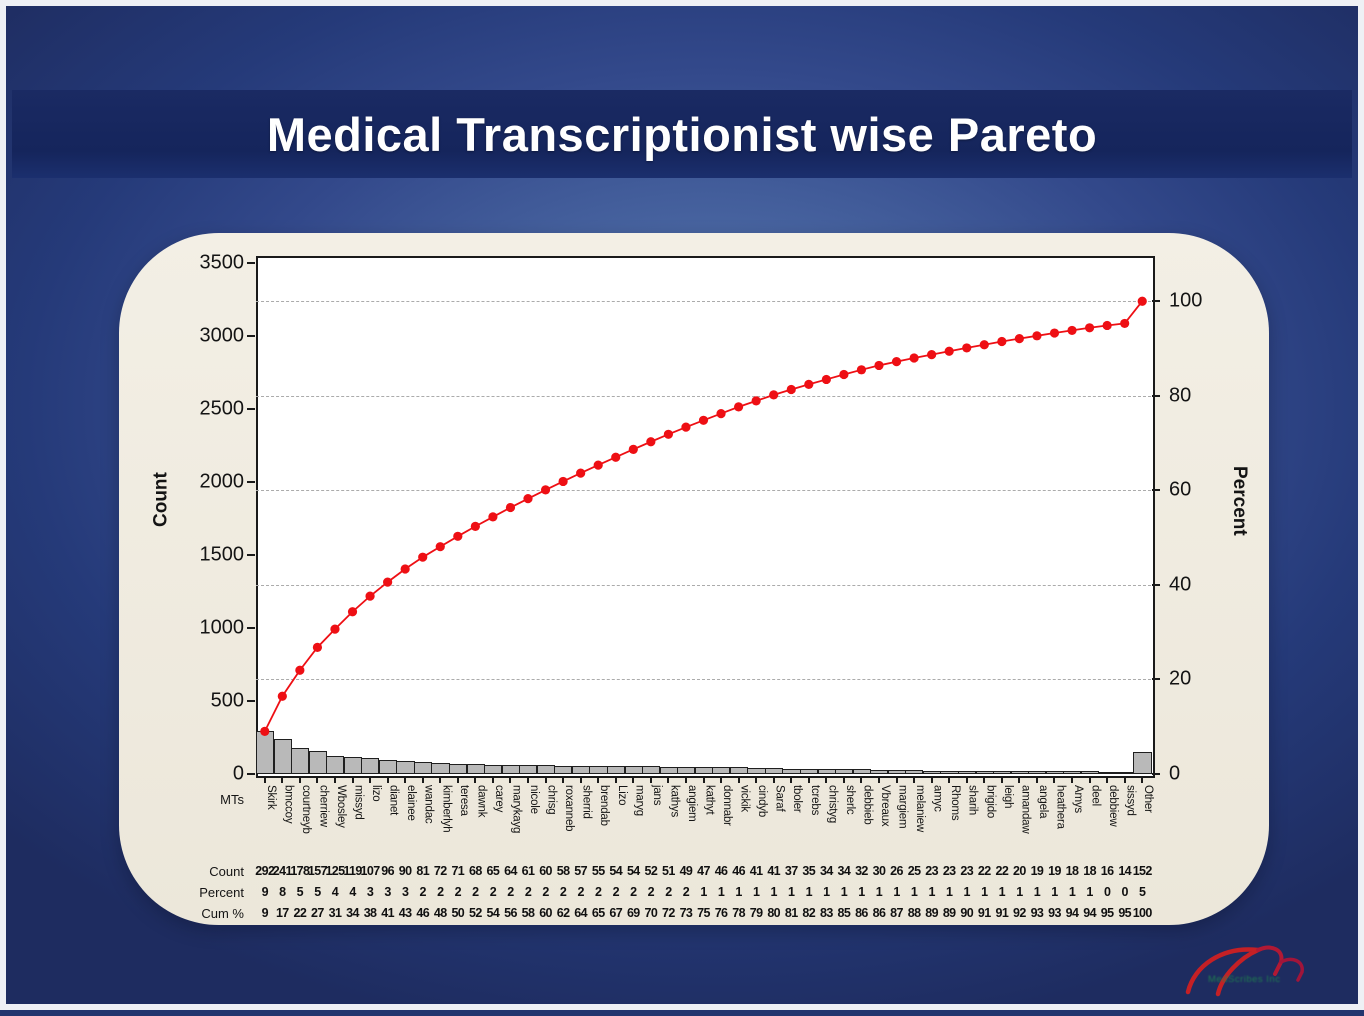 The width and height of the screenshot is (1364, 1016). What do you see at coordinates (493, 871) in the screenshot?
I see `table-value-count: 65` at bounding box center [493, 871].